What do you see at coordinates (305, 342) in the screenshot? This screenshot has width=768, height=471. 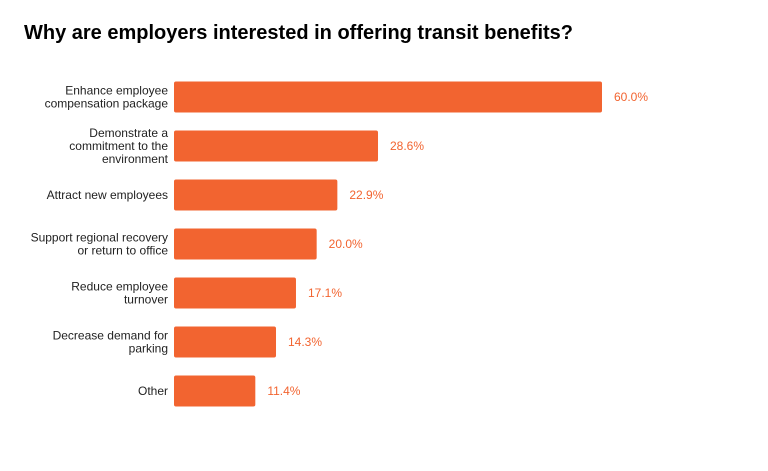 I see `value-label-5: 14.3%` at bounding box center [305, 342].